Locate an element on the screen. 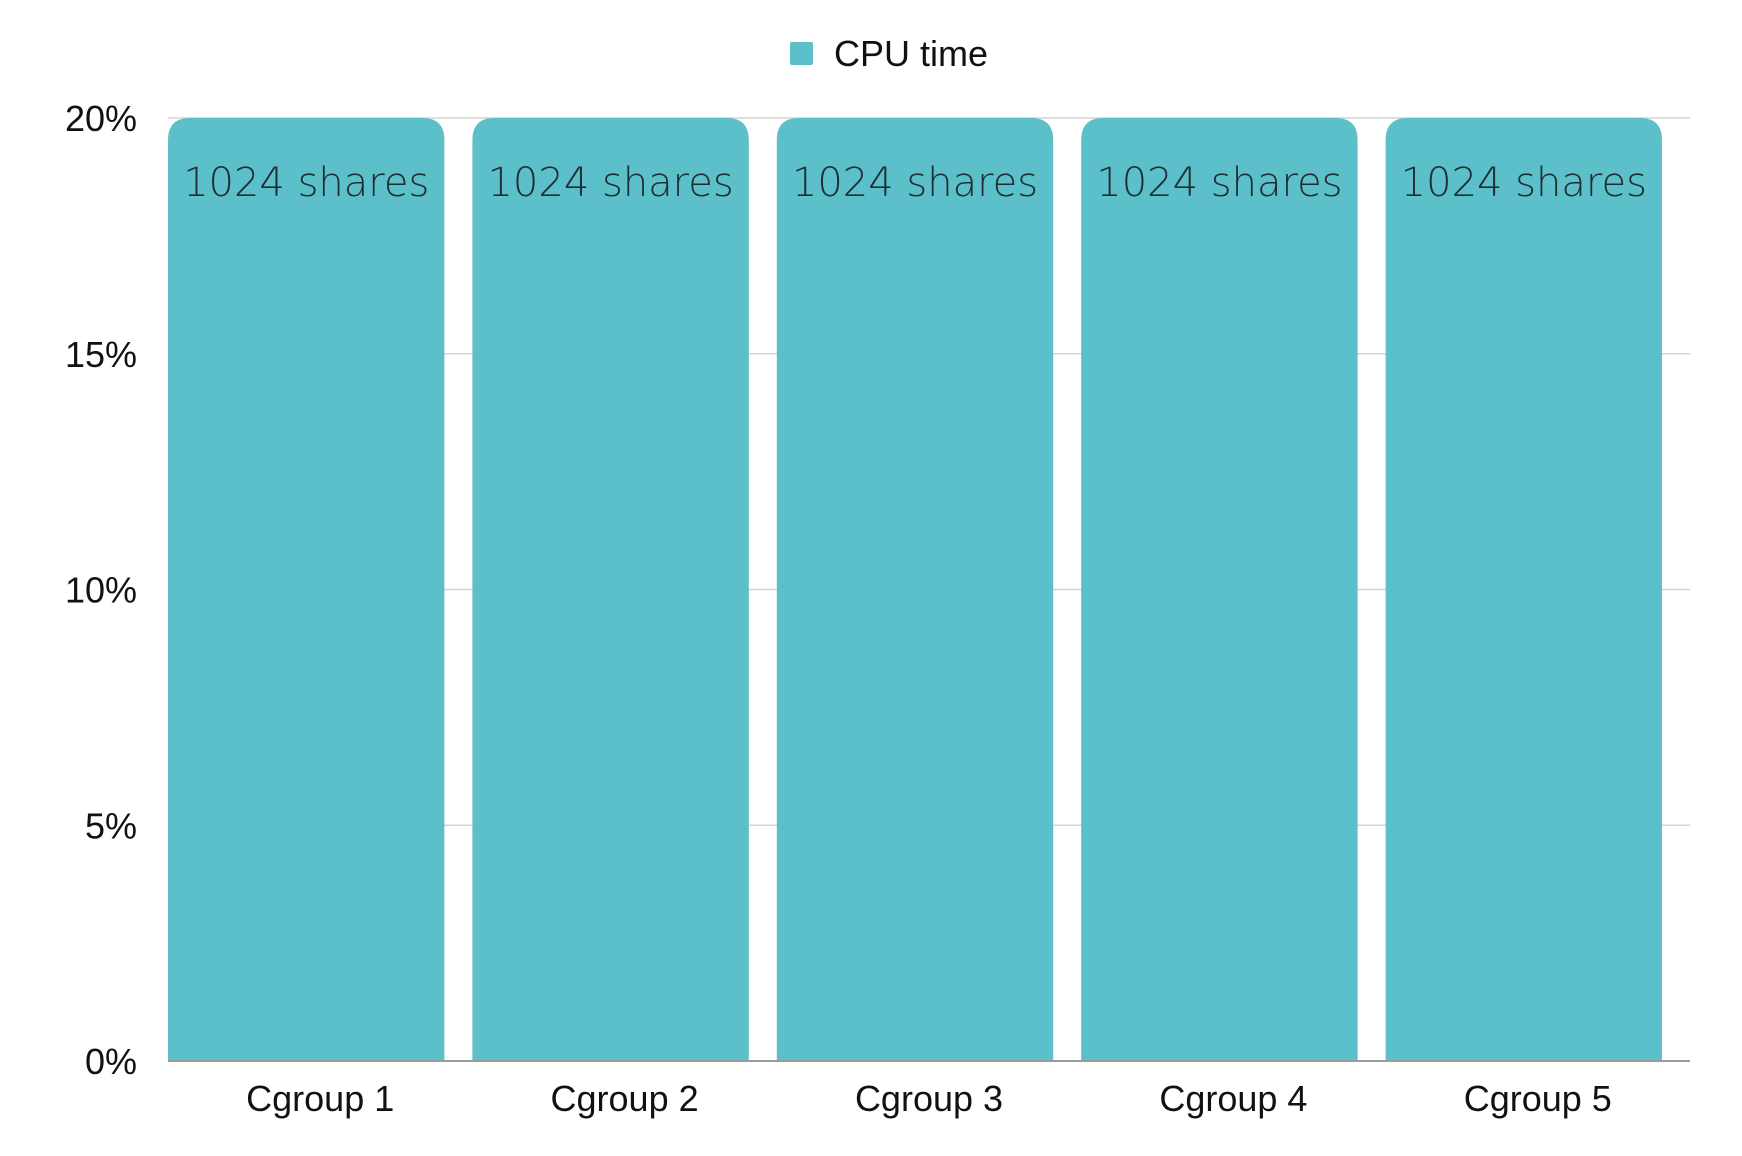 Image resolution: width=1742 pixels, height=1156 pixels. x-tick-label: Cgroup 1 is located at coordinates (320, 1098).